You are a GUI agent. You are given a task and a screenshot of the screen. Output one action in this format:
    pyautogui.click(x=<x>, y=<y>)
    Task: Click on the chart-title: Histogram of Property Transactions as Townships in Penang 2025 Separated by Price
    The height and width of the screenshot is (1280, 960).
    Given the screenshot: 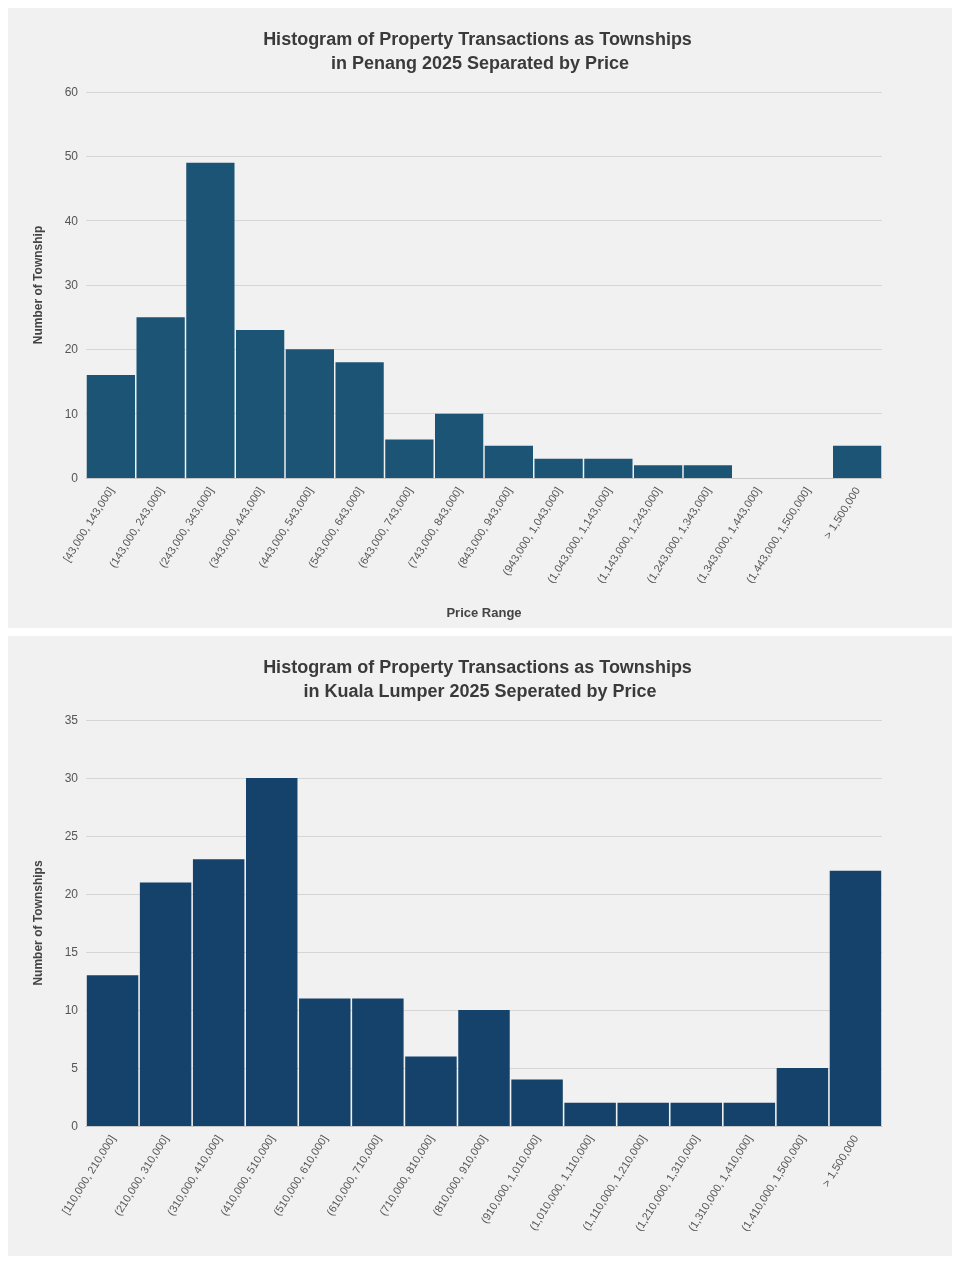 What is the action you would take?
    pyautogui.click(x=480, y=51)
    